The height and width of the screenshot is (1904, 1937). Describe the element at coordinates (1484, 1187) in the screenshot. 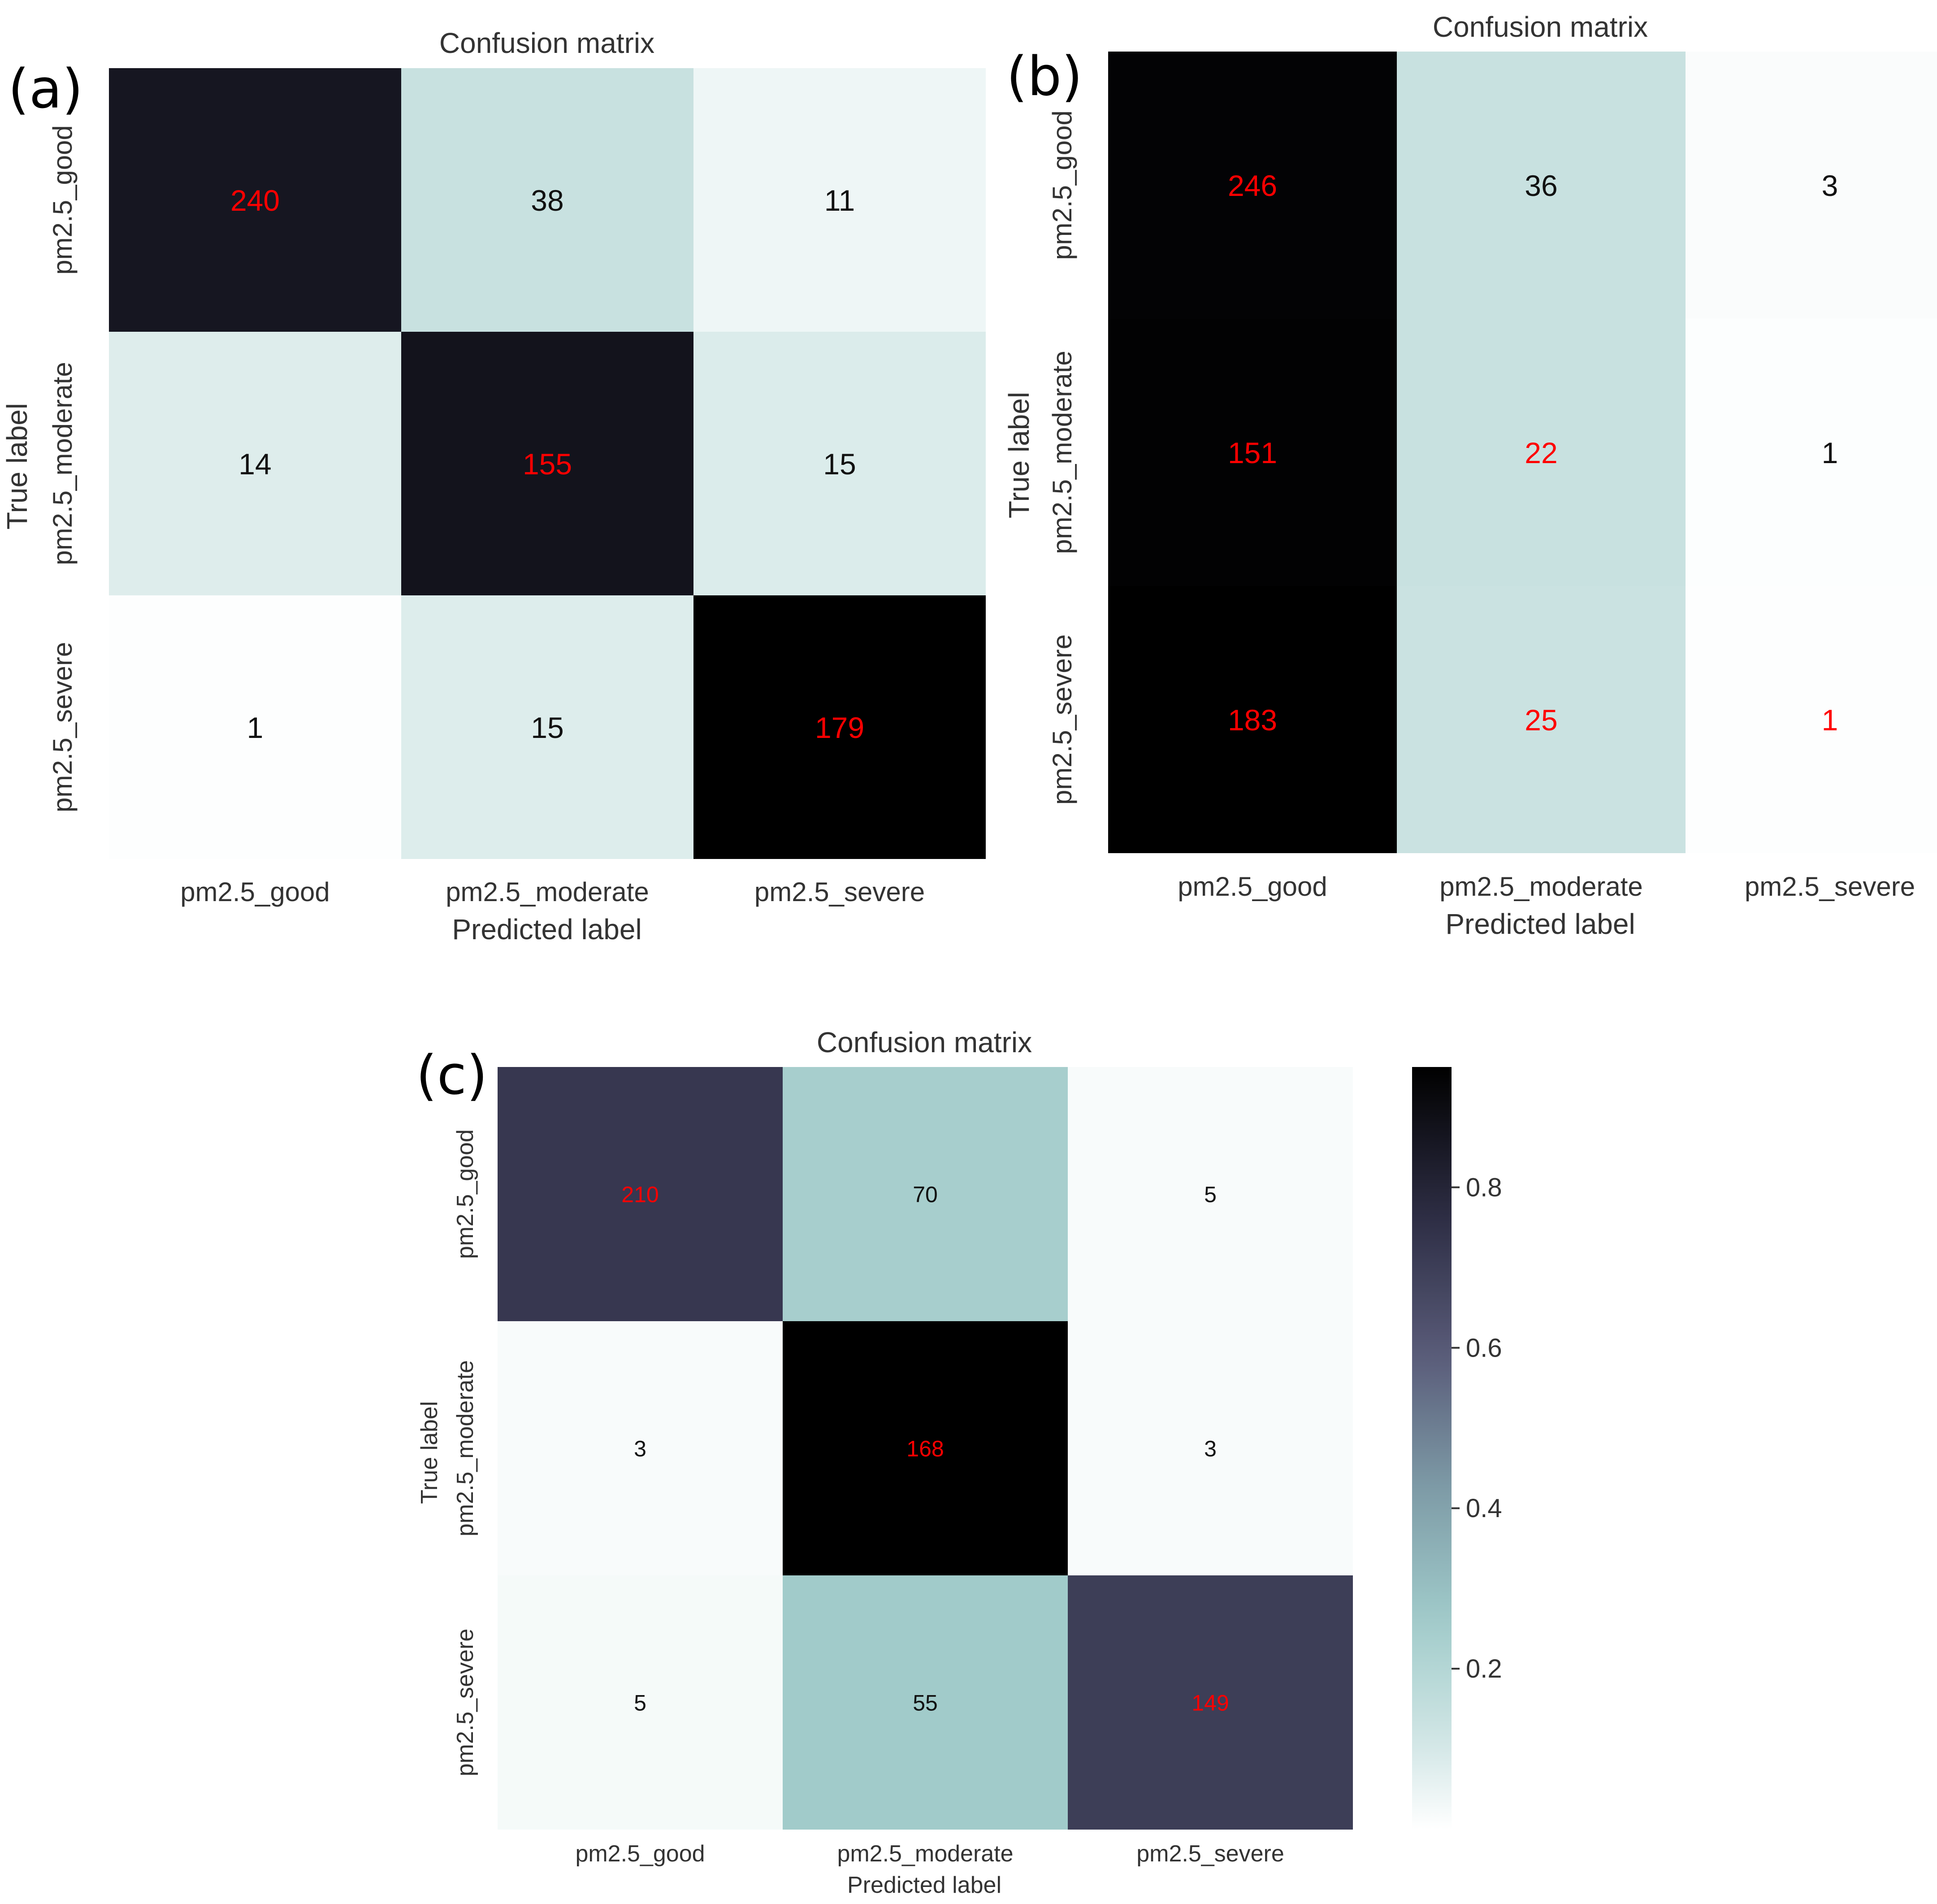

I see `colorbar-tick-label: 0.8` at that location.